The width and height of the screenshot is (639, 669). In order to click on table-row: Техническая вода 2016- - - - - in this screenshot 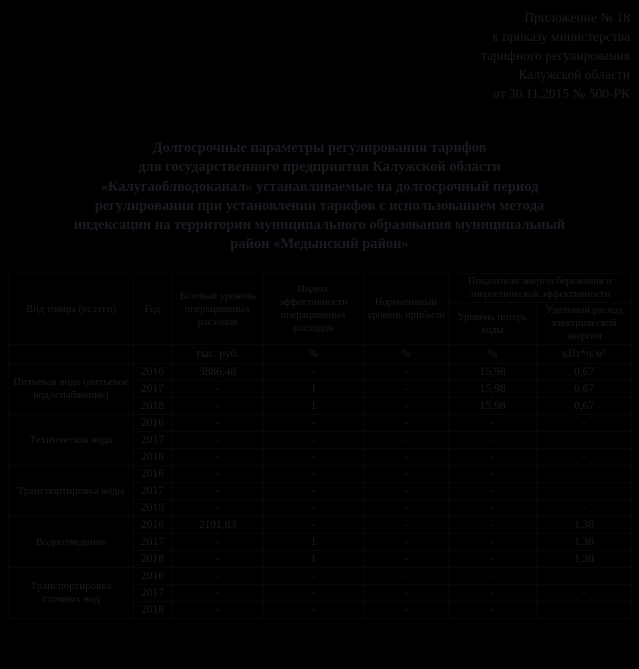, I will do `click(320, 440)`.